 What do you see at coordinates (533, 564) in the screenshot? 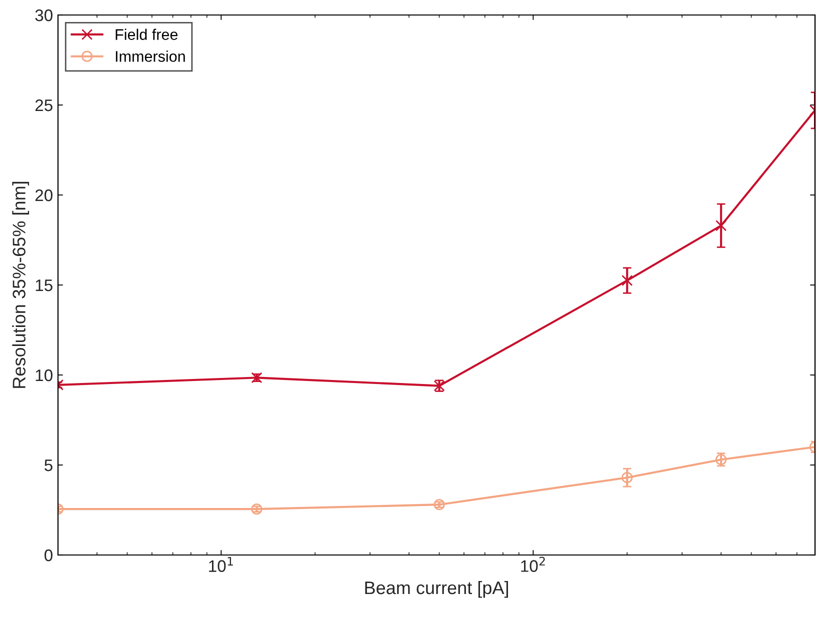
I see `x-tick-label: 10$^{2}$` at bounding box center [533, 564].